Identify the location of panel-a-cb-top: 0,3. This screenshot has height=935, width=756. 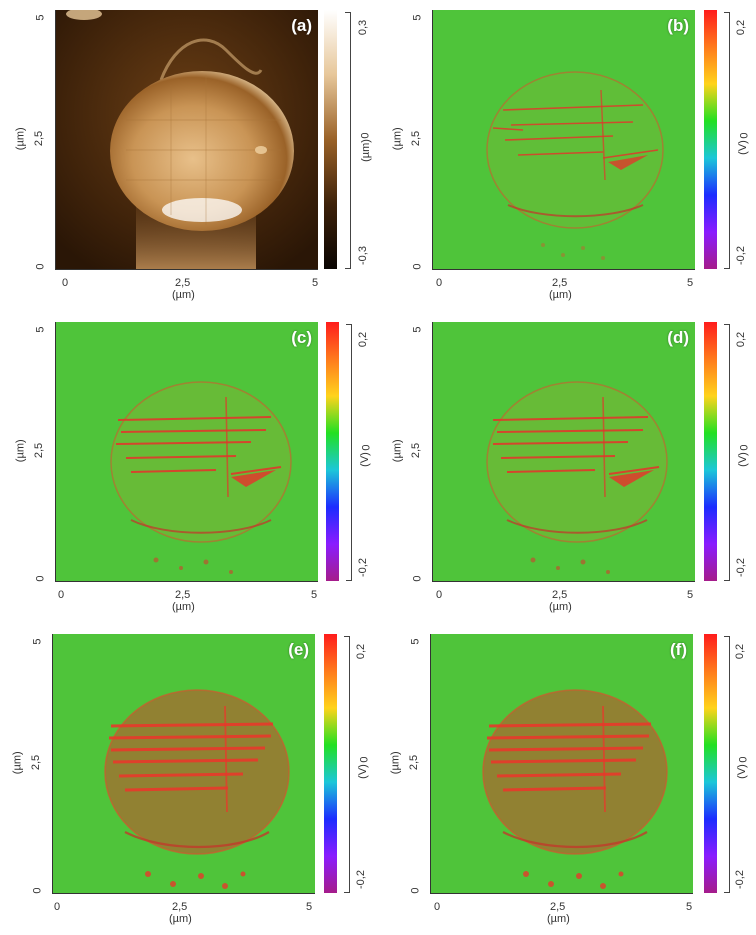
(363, 27).